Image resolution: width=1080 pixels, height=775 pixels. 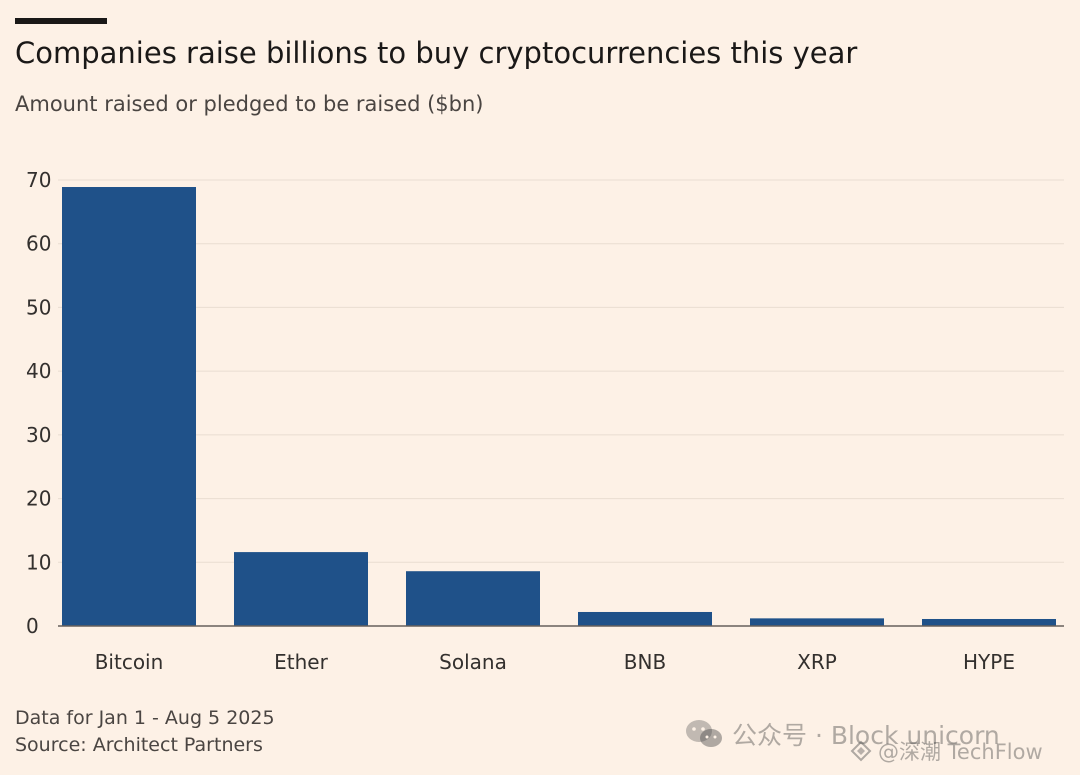 I want to click on watermark-wechat: 公众号 · Block unicorn, so click(x=842, y=734).